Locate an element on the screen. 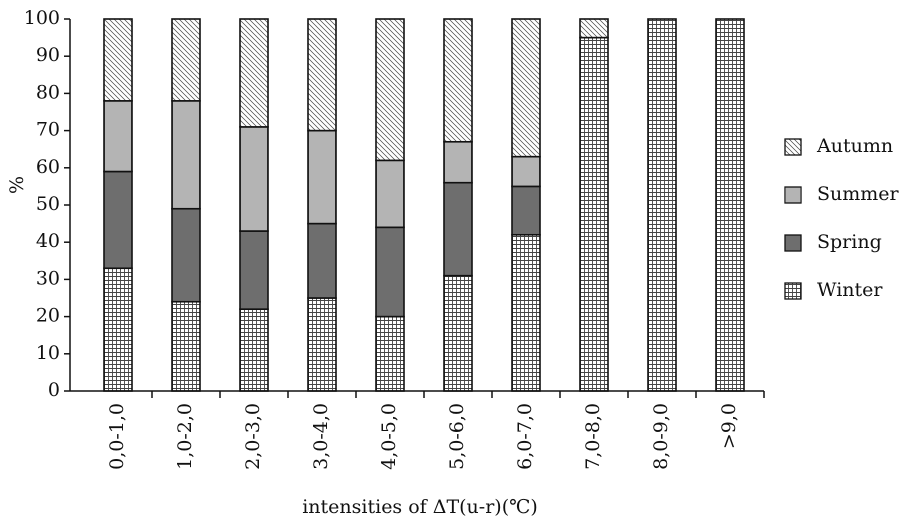 The width and height of the screenshot is (913, 524). x-tick-label: 8,0-9,0 is located at coordinates (661, 436).